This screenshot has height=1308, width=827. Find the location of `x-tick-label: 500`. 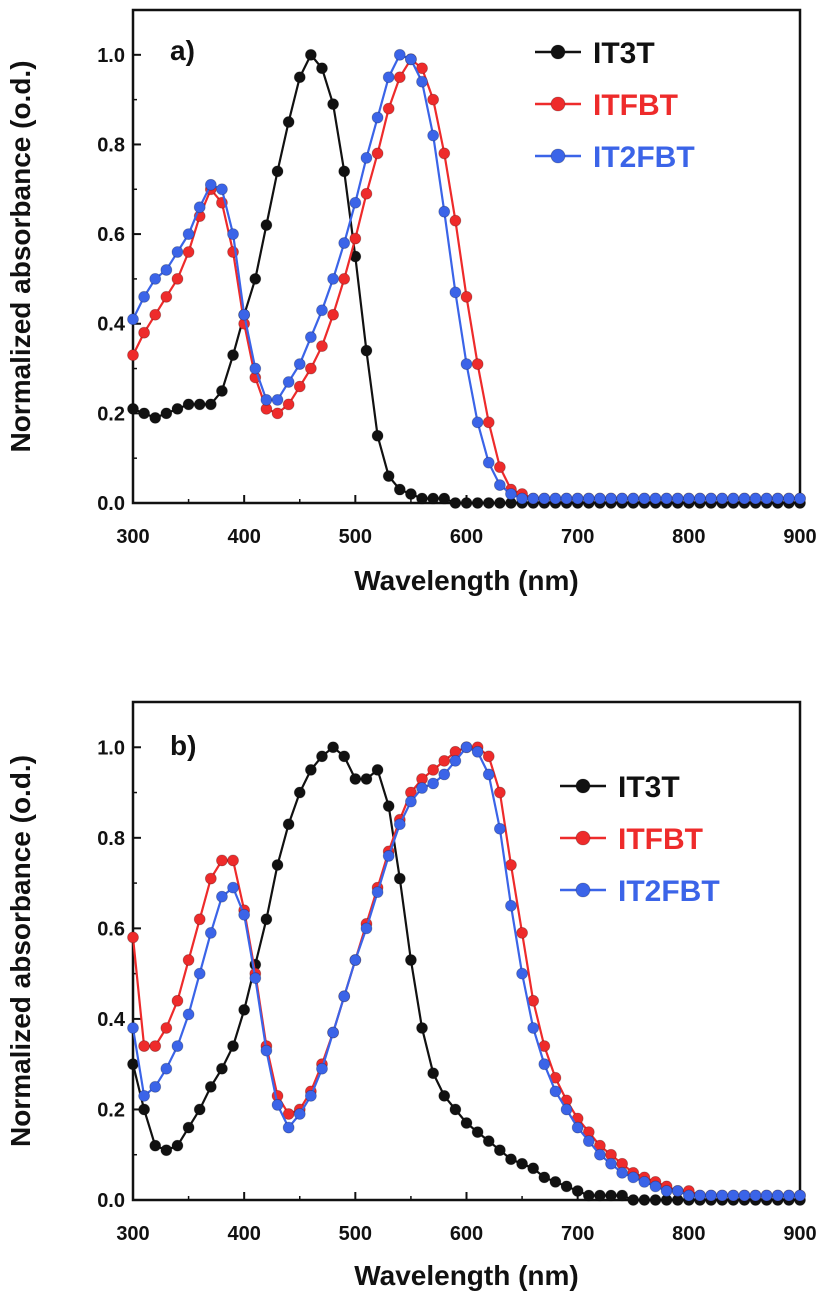

x-tick-label: 500 is located at coordinates (355, 1234).